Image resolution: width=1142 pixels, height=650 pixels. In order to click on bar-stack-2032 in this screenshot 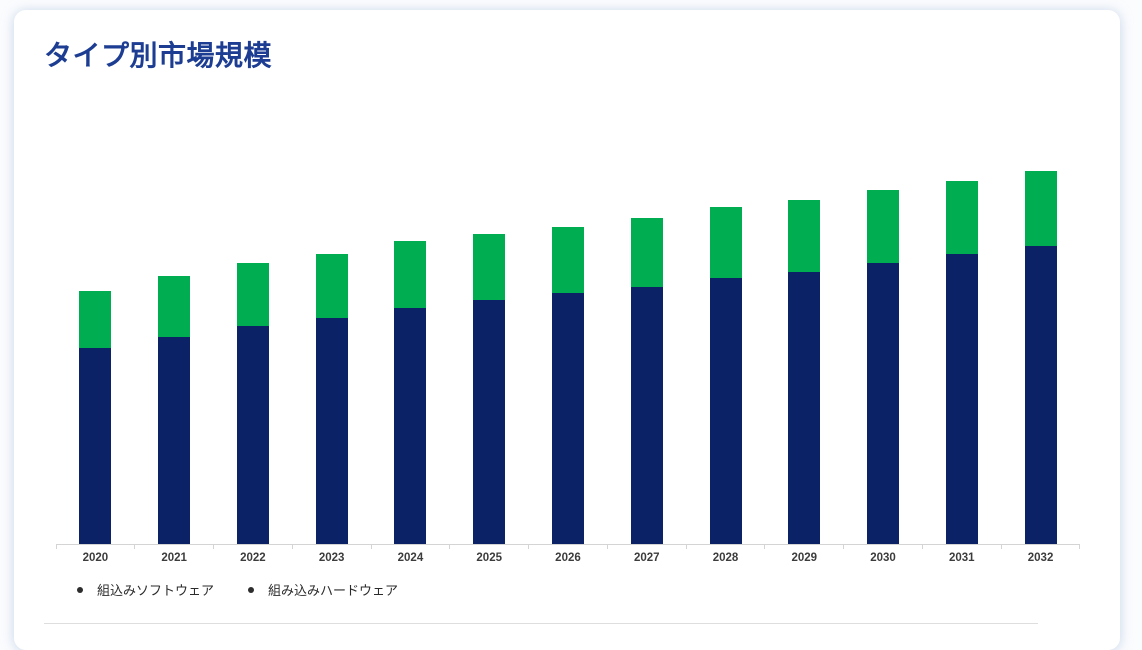, I will do `click(1040, 358)`.